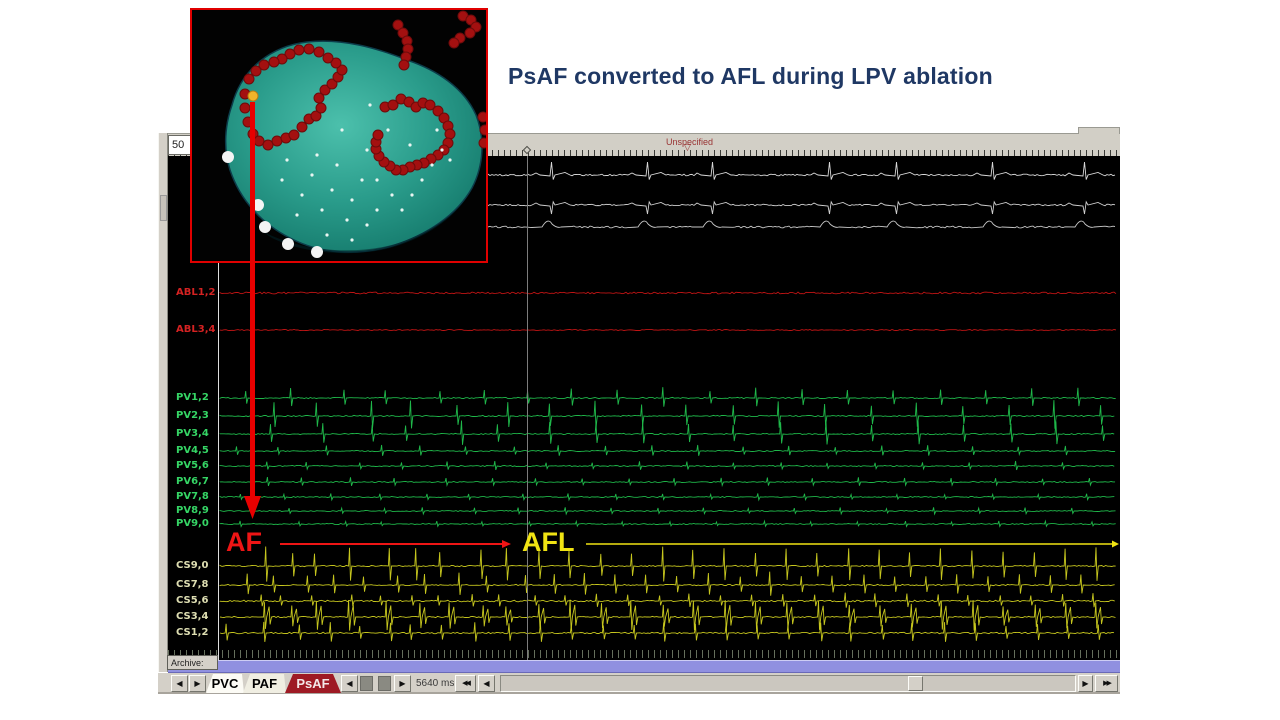 This screenshot has width=1280, height=720. What do you see at coordinates (667, 414) in the screenshot?
I see `trace-PV2,3` at bounding box center [667, 414].